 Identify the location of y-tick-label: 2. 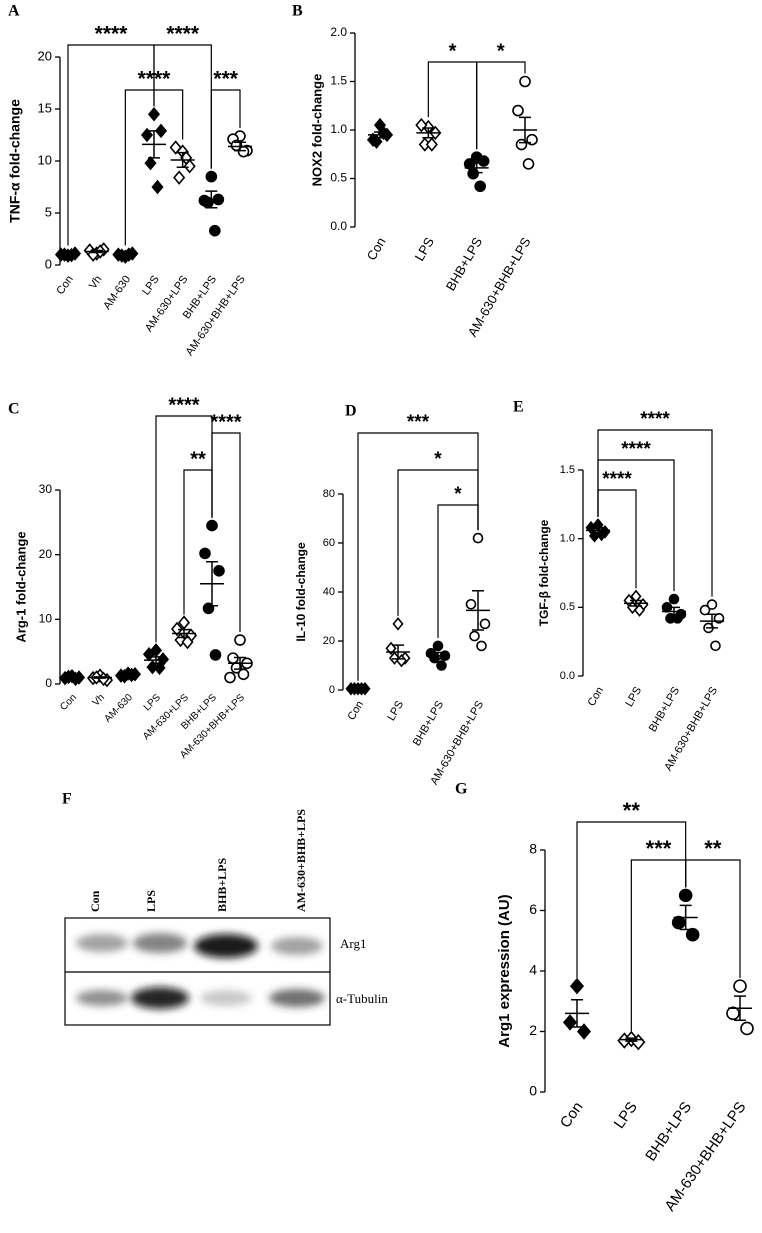
(533, 1030).